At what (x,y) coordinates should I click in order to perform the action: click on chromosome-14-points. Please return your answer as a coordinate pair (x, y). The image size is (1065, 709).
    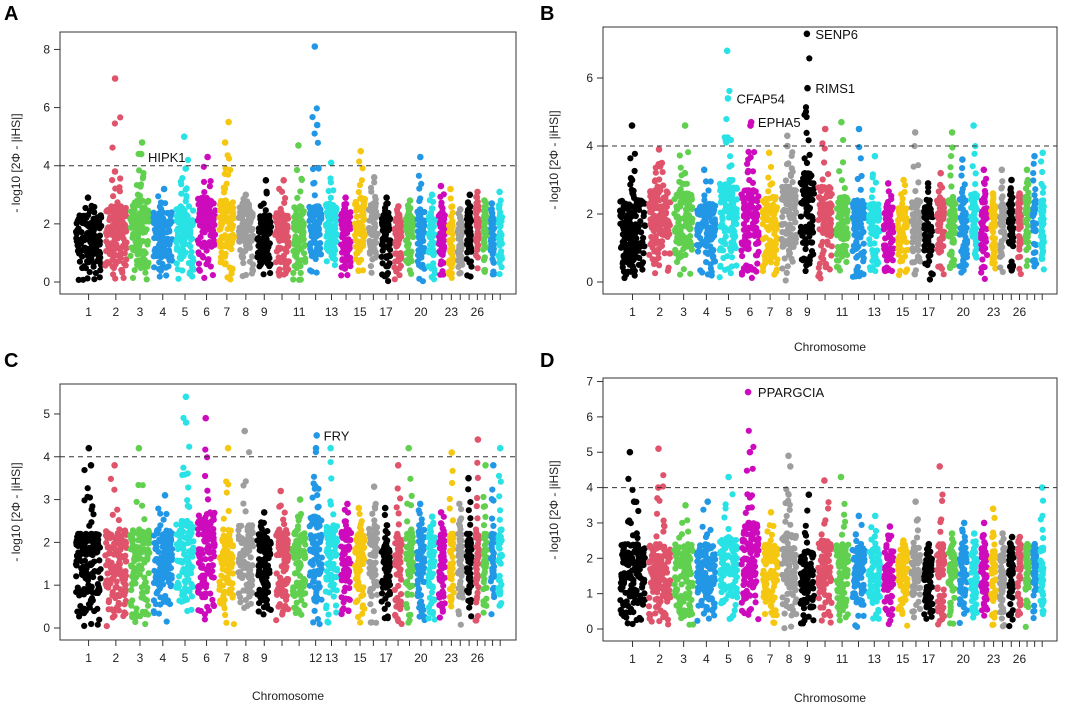
    Looking at the image, I should click on (888, 227).